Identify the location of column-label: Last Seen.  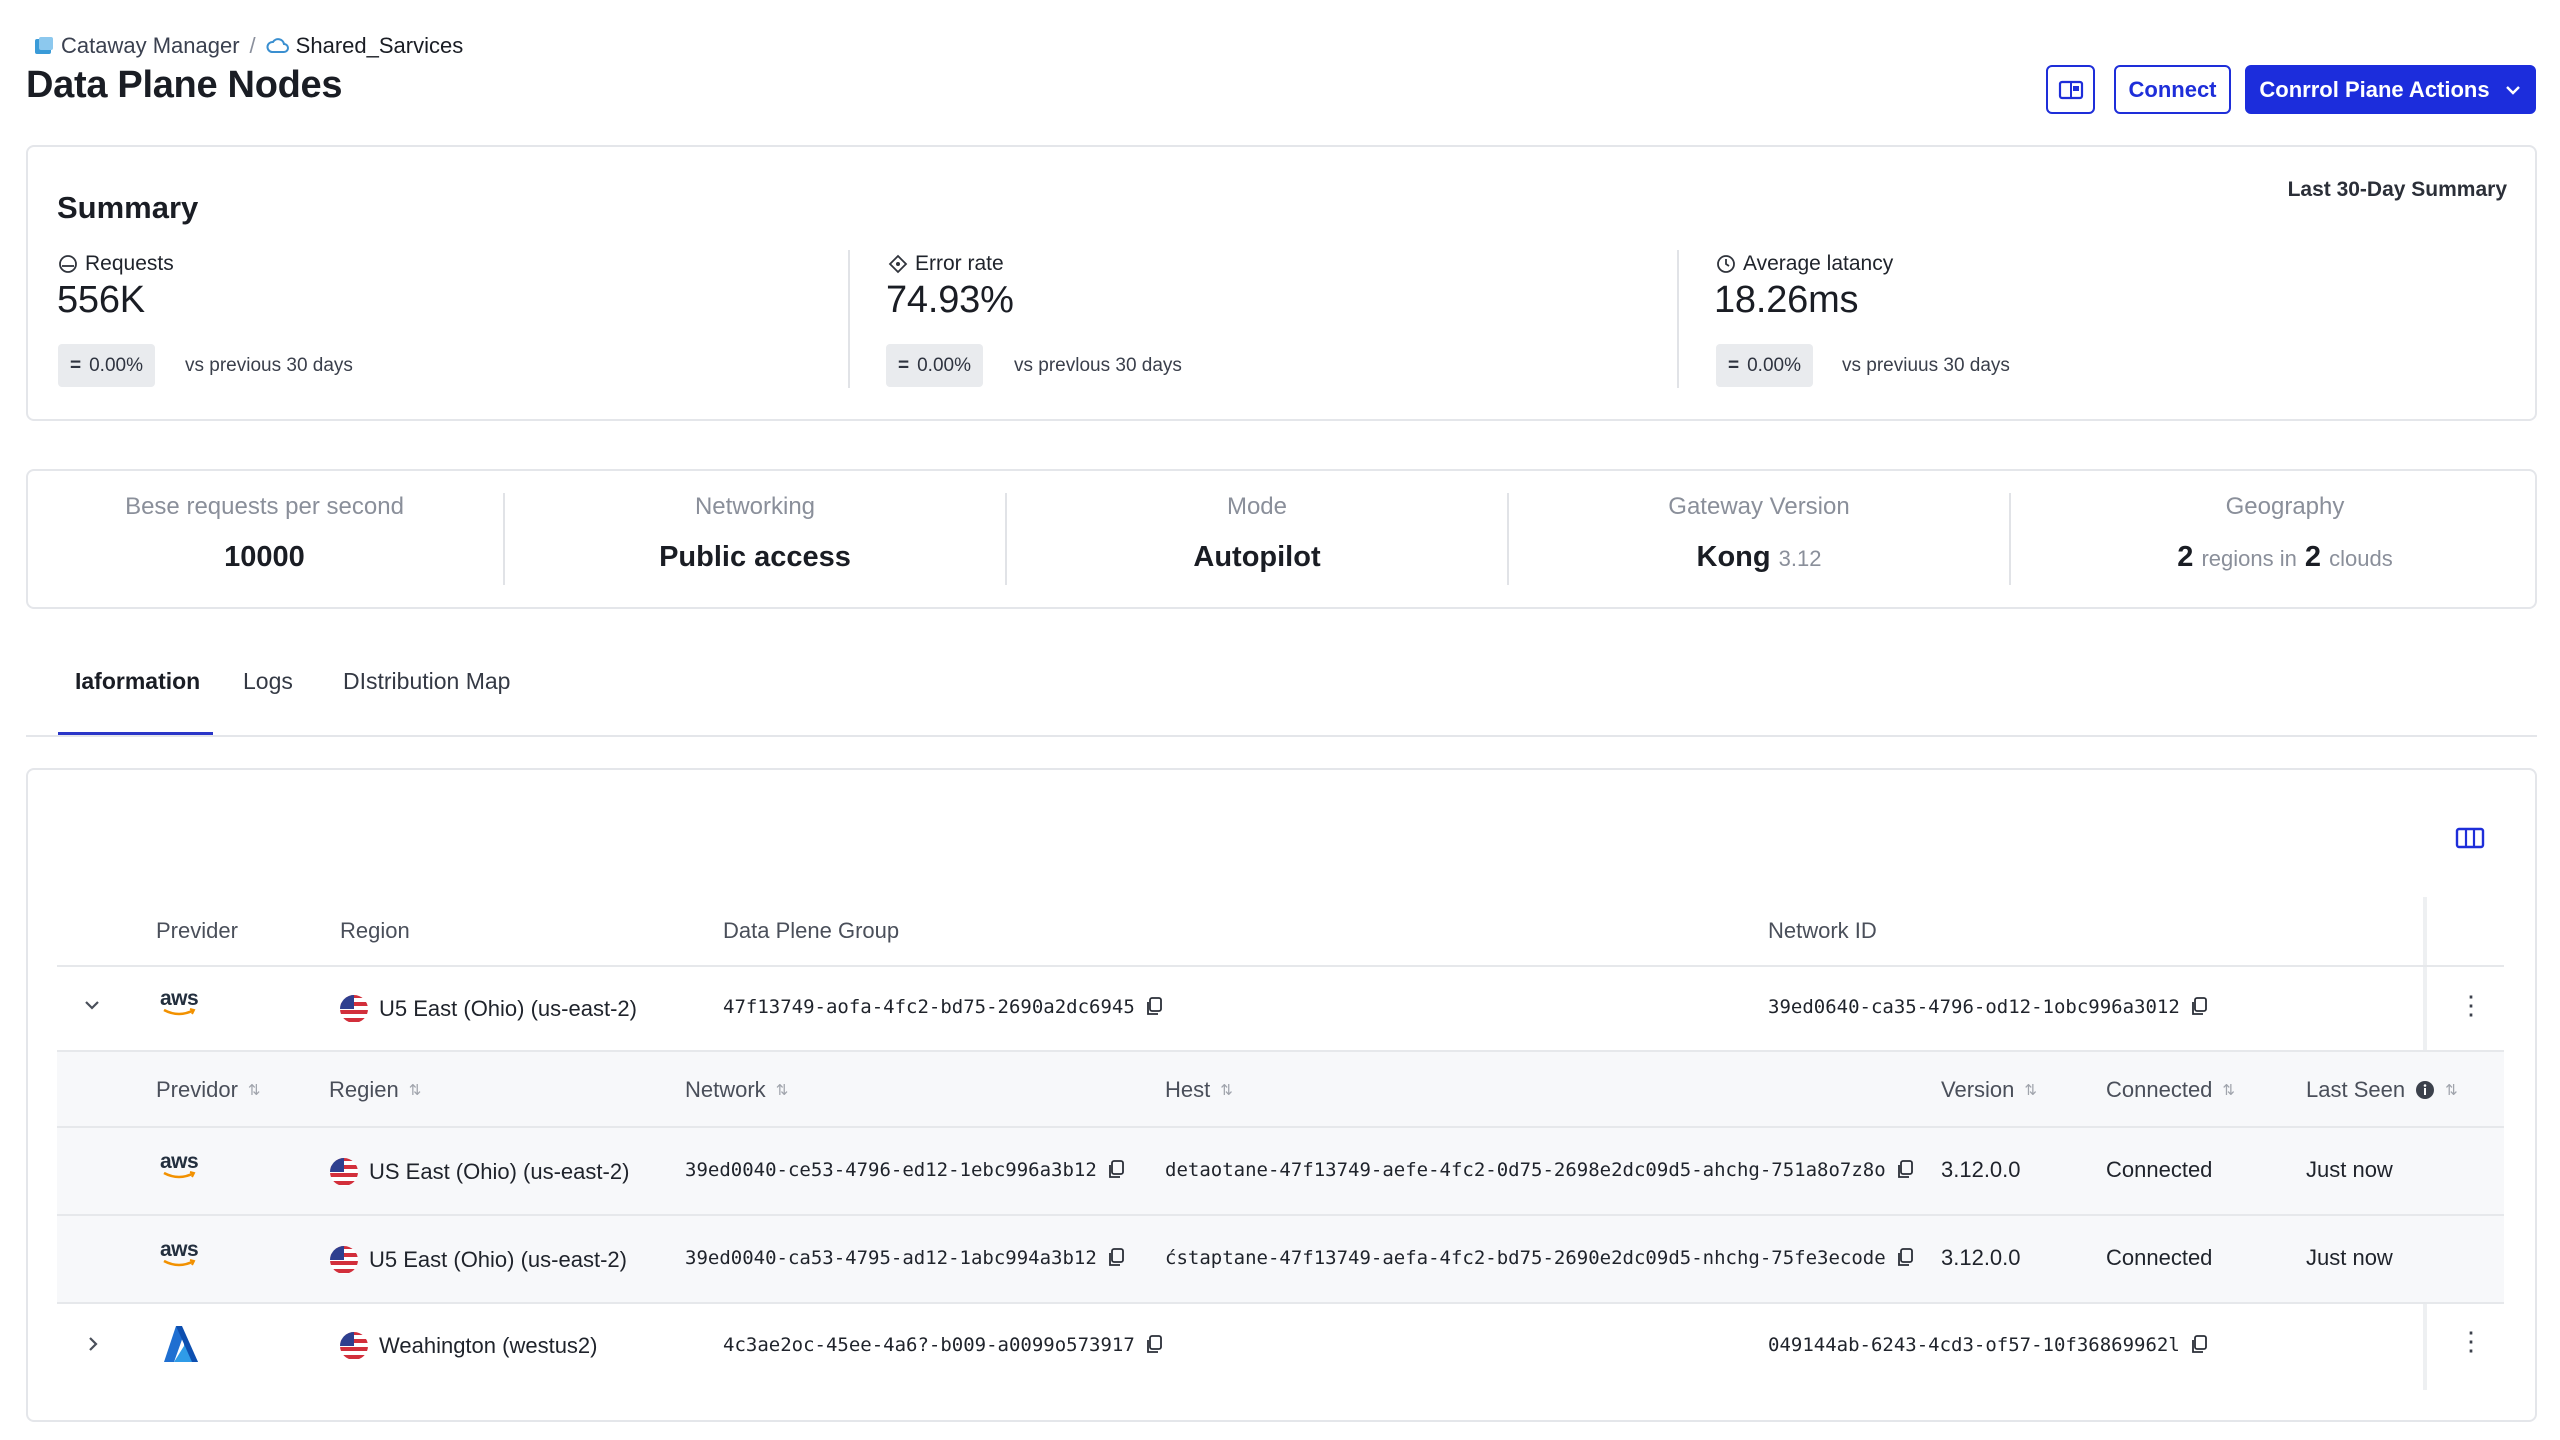
(2356, 1089).